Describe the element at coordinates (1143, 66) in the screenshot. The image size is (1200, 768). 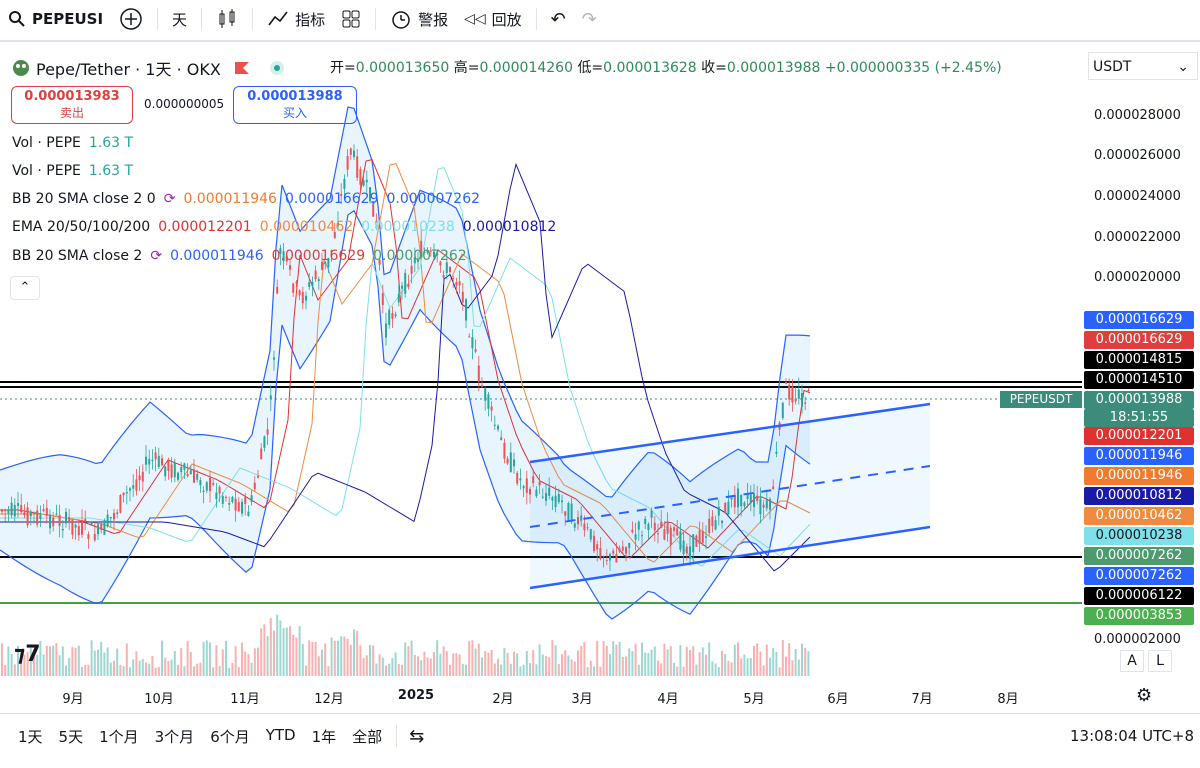
I see `currency-select: USDT ⌄` at that location.